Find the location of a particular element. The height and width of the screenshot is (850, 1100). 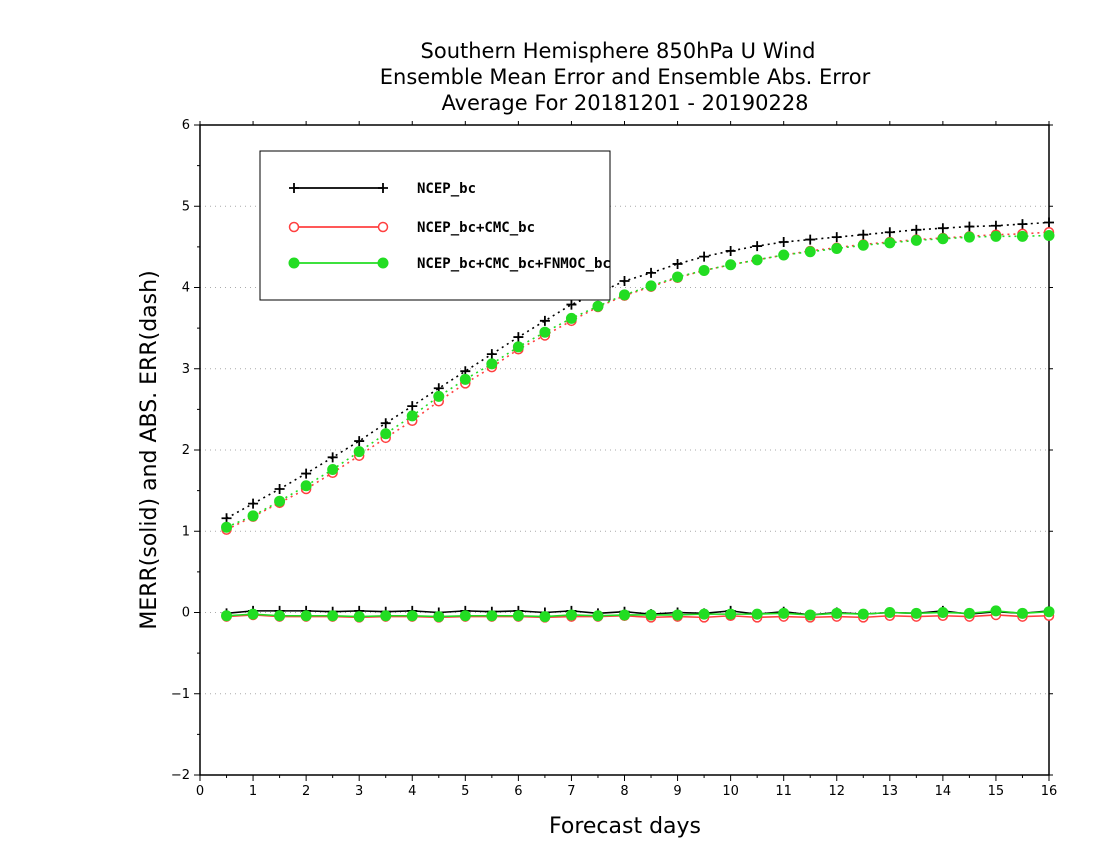

y-tick-label: 5 is located at coordinates (186, 206).